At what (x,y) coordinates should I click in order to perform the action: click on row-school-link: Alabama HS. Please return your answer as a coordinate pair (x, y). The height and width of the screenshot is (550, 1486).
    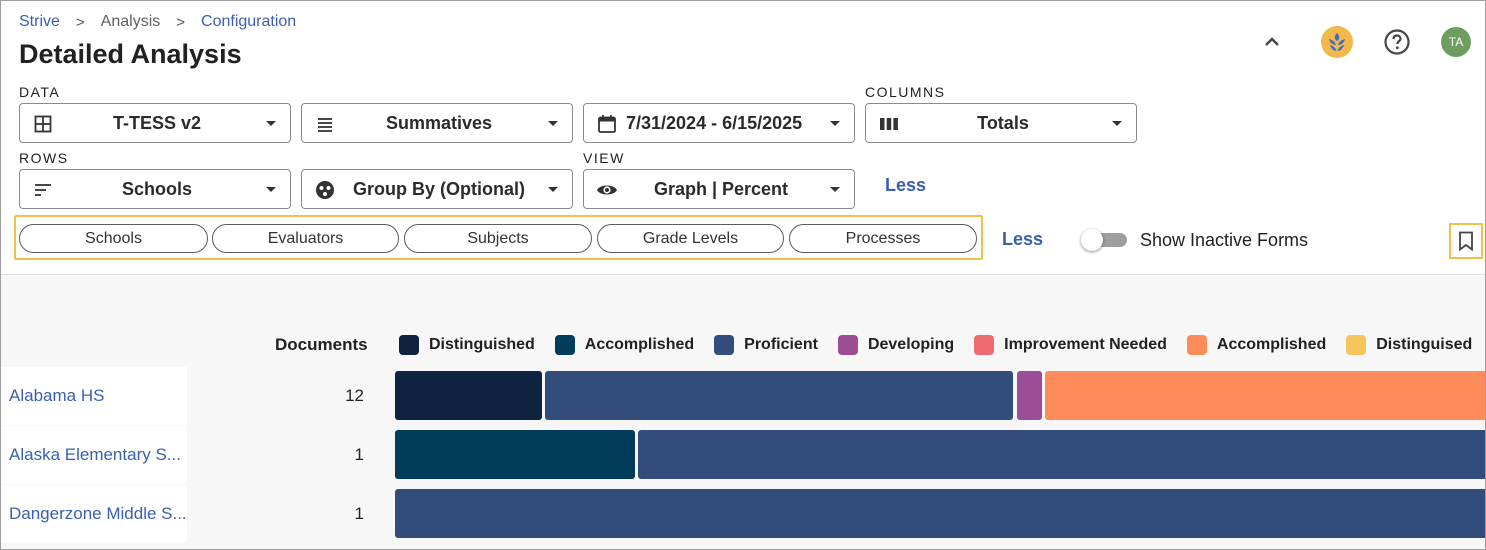
    Looking at the image, I should click on (57, 395).